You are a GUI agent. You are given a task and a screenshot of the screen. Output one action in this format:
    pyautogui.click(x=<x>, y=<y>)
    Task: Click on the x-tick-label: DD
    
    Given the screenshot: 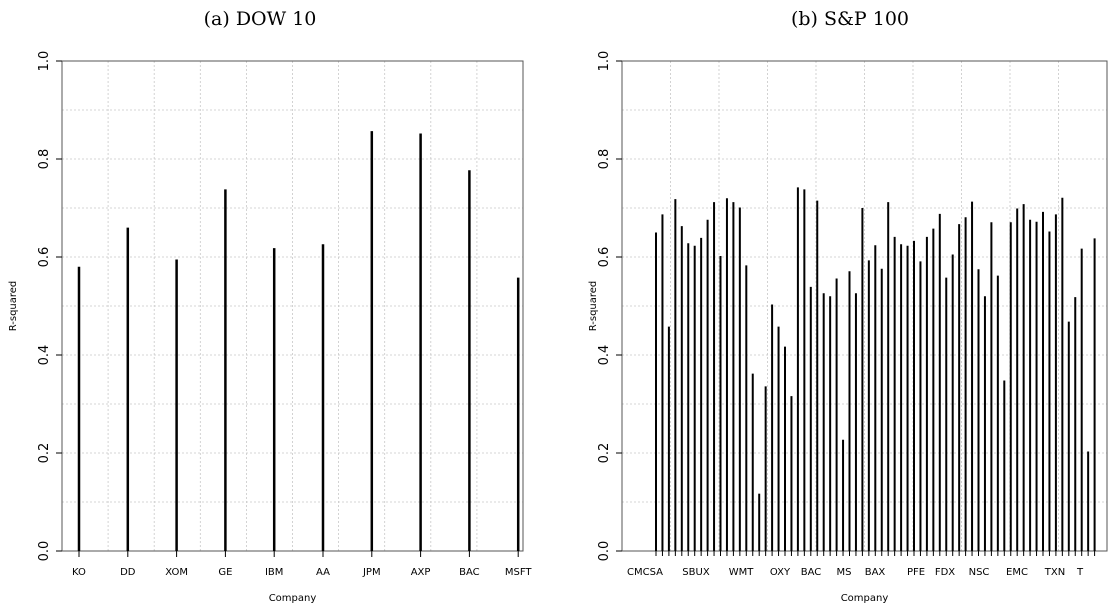 What is the action you would take?
    pyautogui.click(x=128, y=572)
    